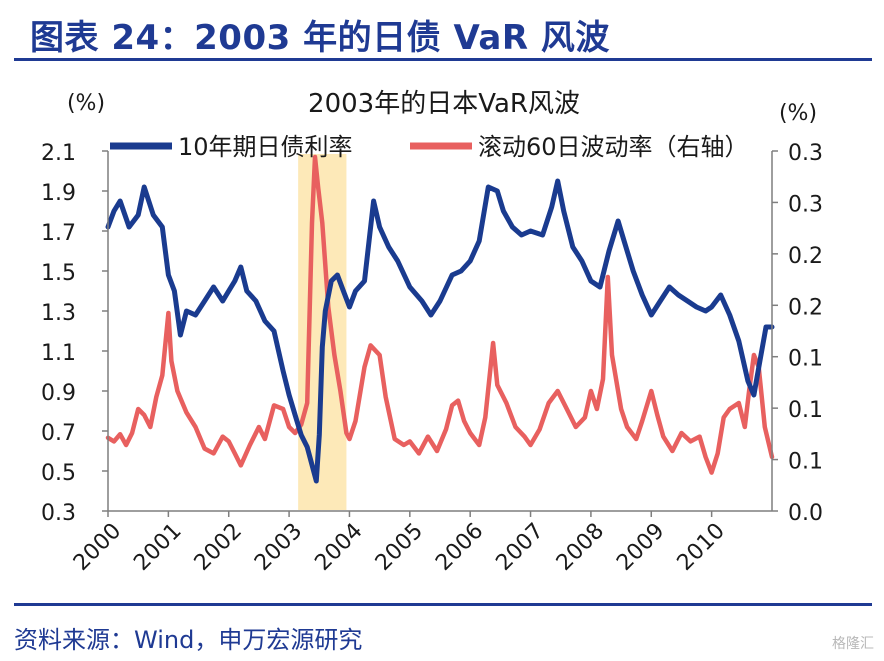  Describe the element at coordinates (443, 604) in the screenshot. I see `footer-rule` at that location.